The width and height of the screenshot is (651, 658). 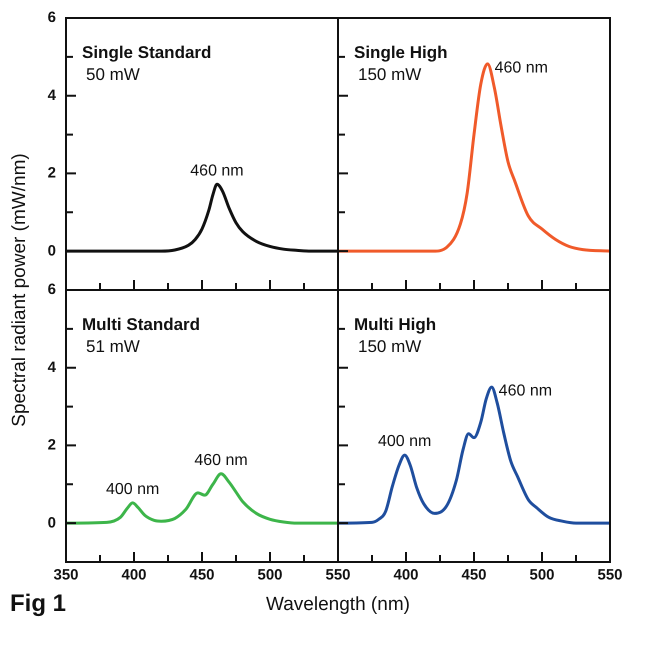 I want to click on text: Multi Standard, so click(x=141, y=324).